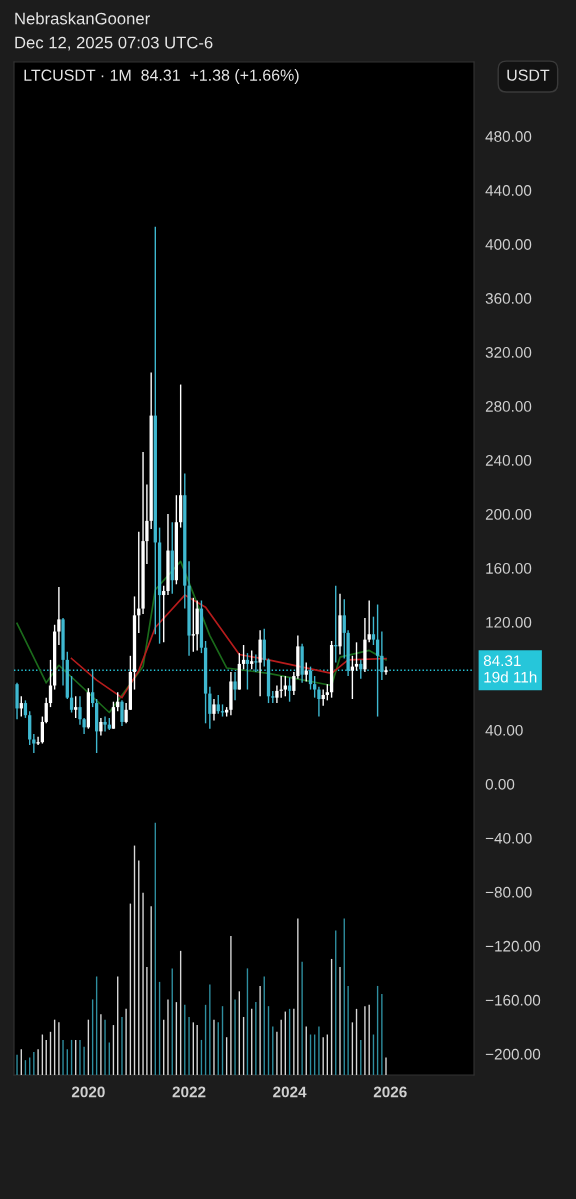  I want to click on y-tick-label: 240.00, so click(508, 460).